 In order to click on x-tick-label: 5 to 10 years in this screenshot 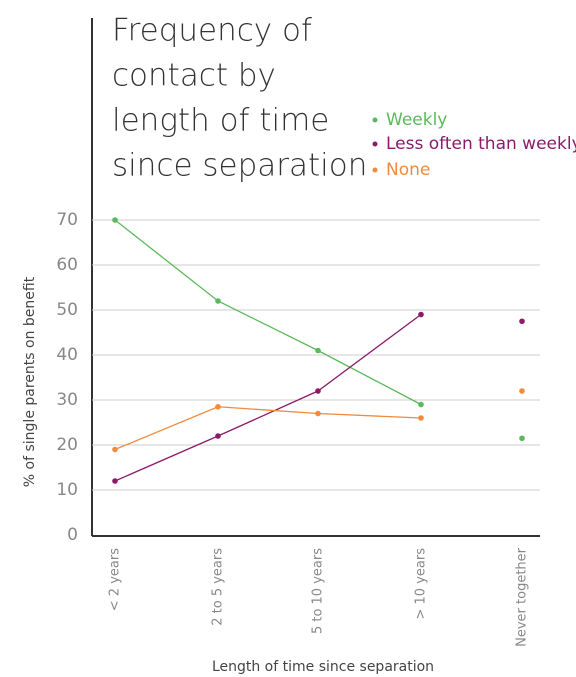, I will do `click(318, 591)`.